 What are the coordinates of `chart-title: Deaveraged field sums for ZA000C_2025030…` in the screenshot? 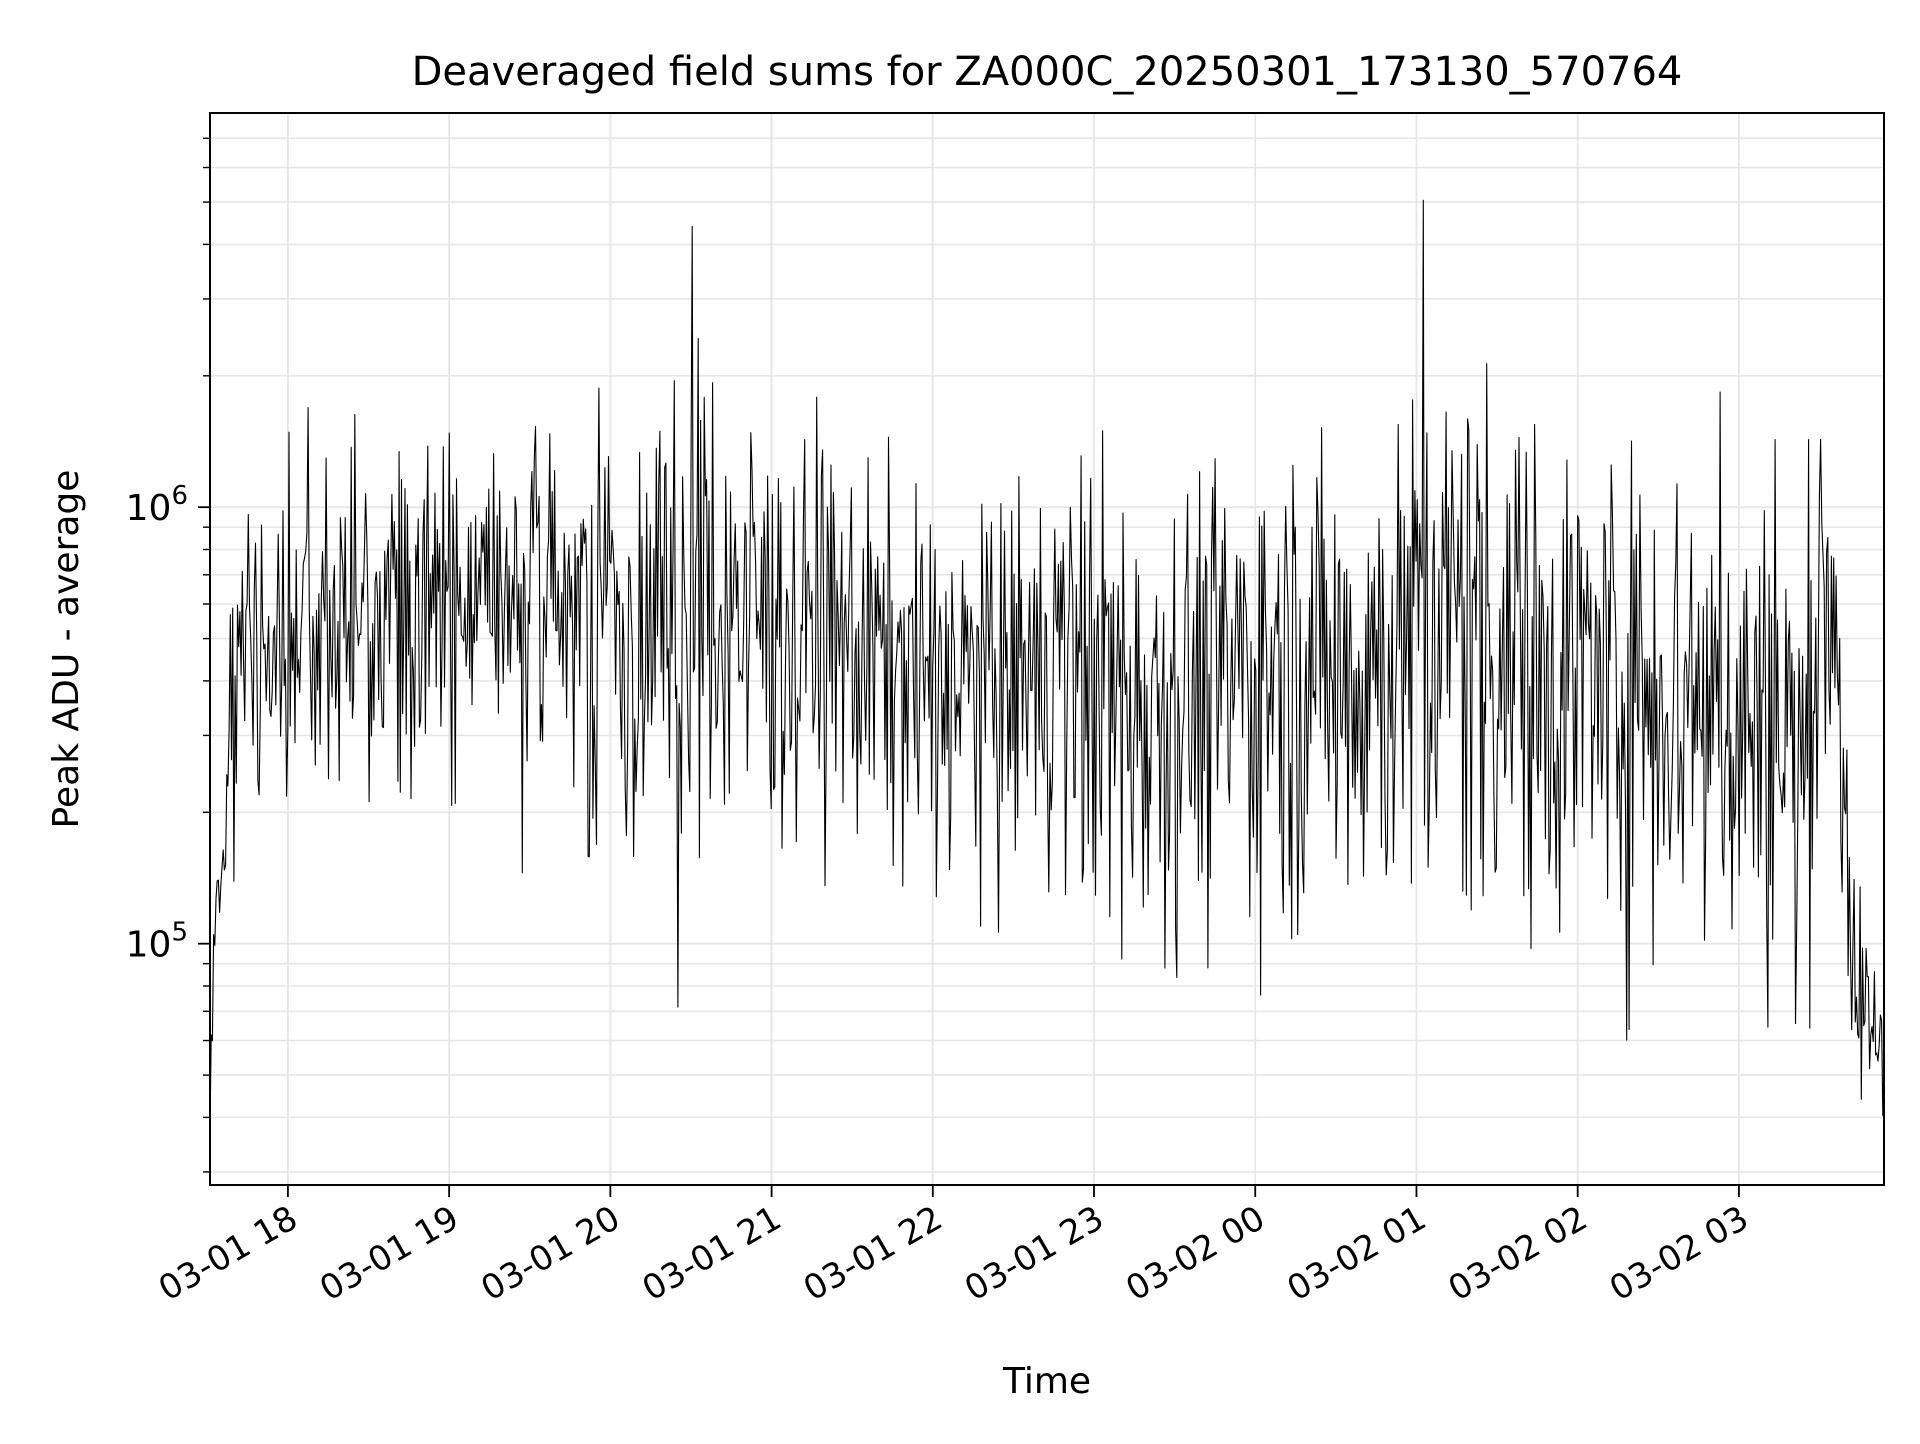 It's located at (1047, 72).